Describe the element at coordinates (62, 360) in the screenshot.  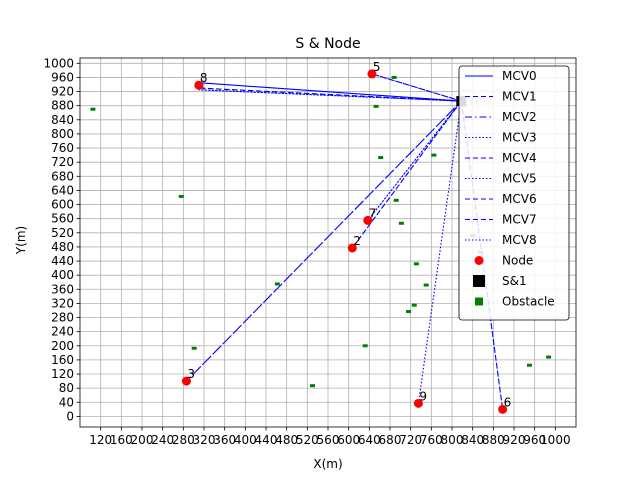
I see `y-tick-label: 160` at that location.